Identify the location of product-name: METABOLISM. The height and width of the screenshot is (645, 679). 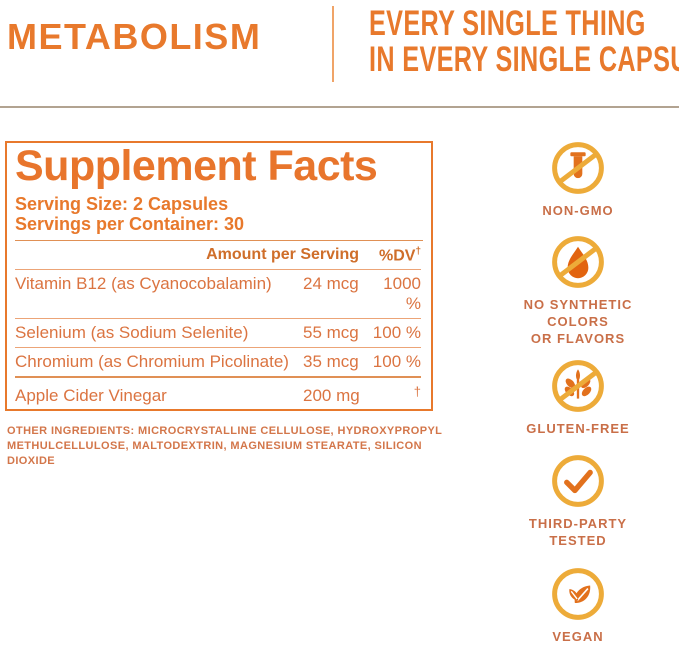
(134, 36).